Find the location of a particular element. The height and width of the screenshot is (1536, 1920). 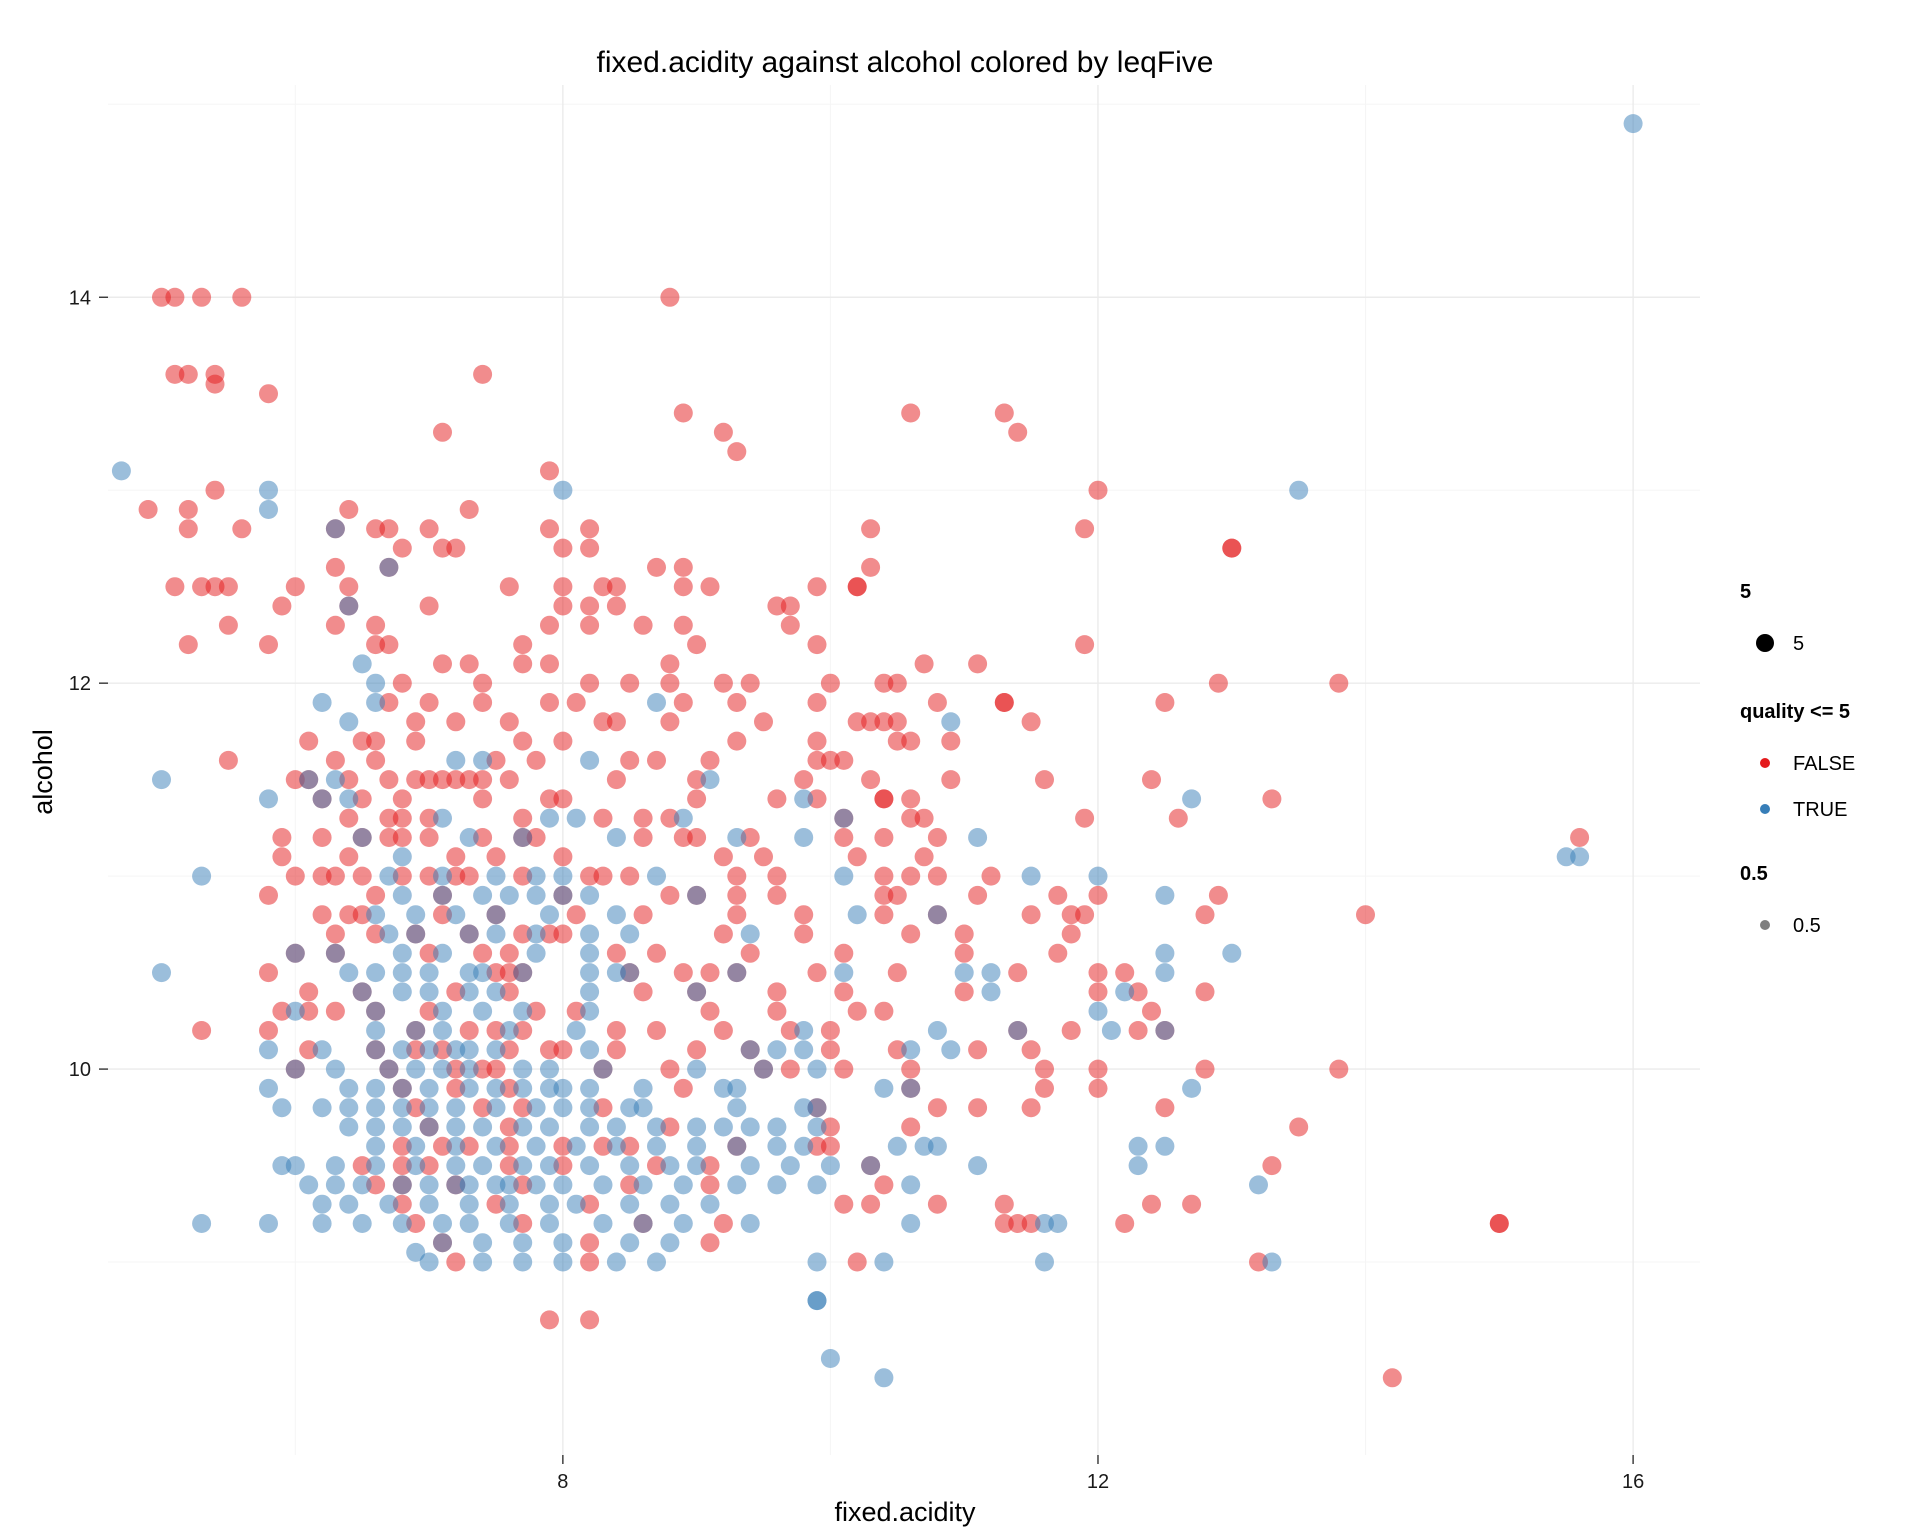

legend: 5 5 quality <= 5 FALSE TRUE 0.5 0.5 is located at coordinates (1797, 759).